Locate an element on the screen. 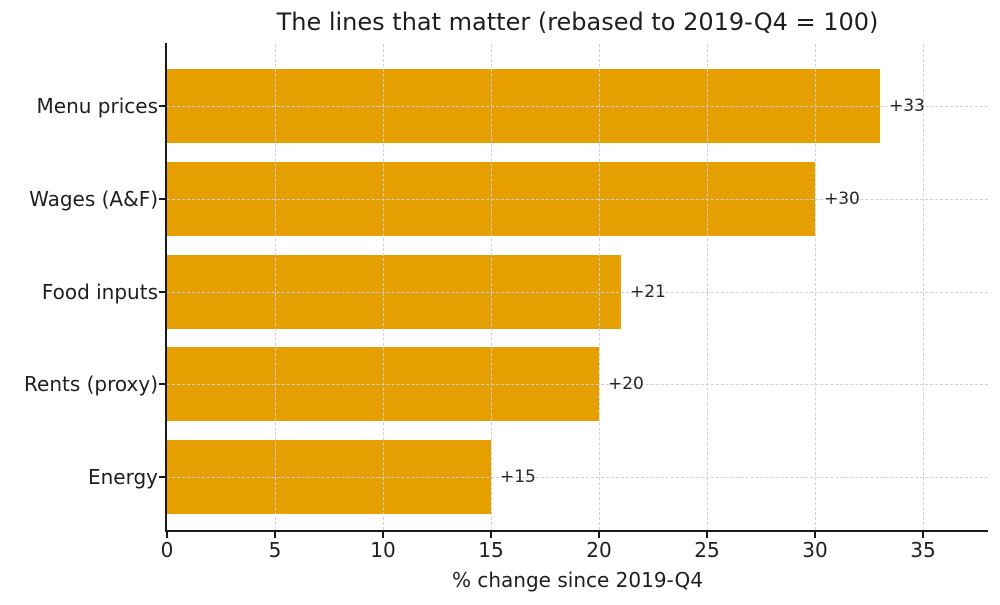  y-category-label: Menu prices is located at coordinates (97, 106).